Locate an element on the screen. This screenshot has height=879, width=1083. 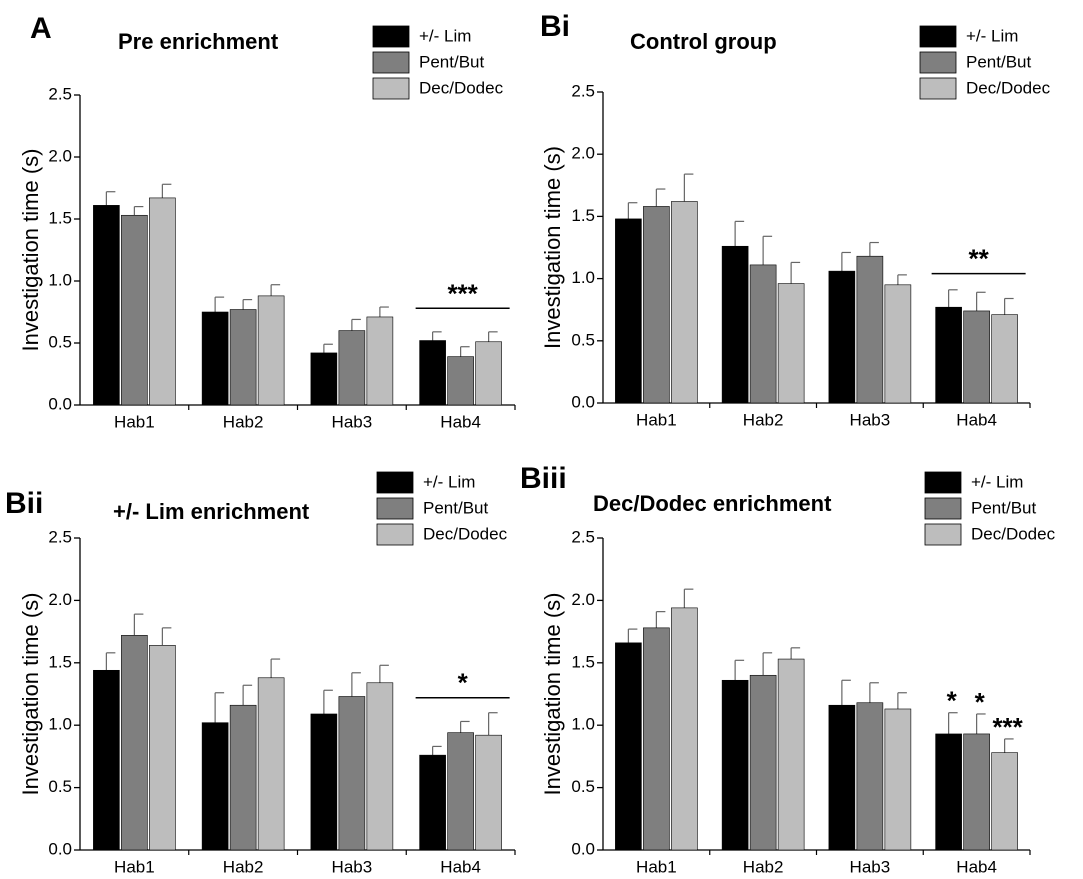
chart-title: Control group is located at coordinates (703, 41).